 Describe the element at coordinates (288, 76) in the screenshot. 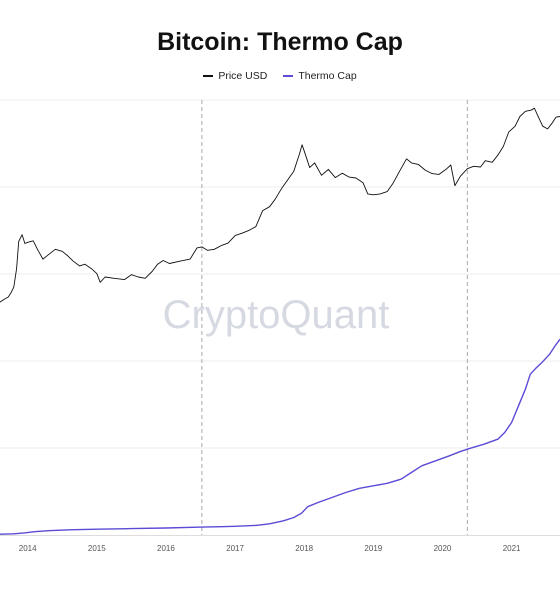

I see `legend-swatch-thermo-cap` at that location.